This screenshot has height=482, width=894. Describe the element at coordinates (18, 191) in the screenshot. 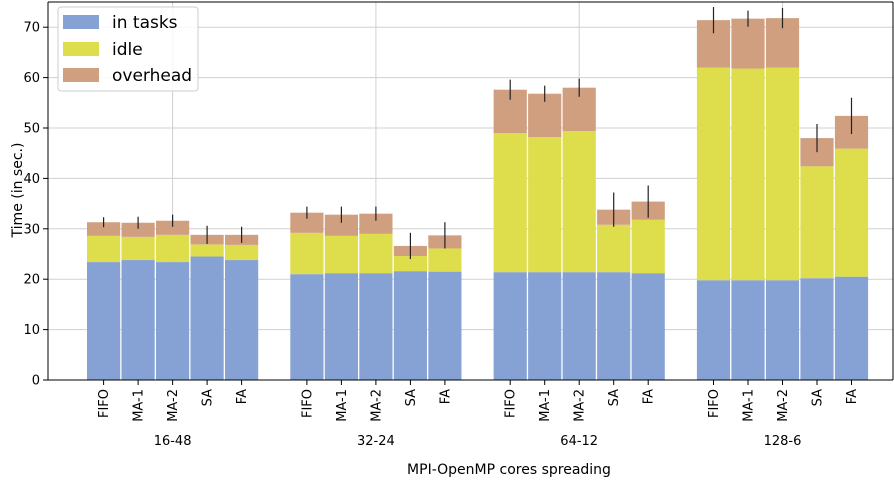

I see `y-axis-label: Time (in sec.)` at that location.